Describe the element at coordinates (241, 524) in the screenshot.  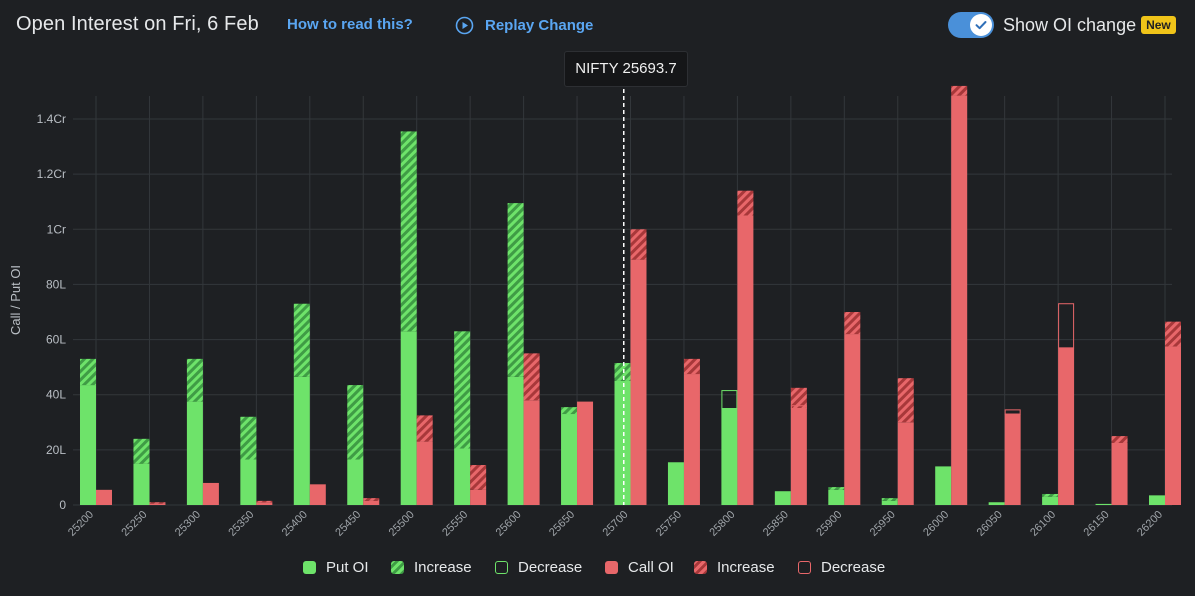
I see `x-tick-label: 25350` at that location.